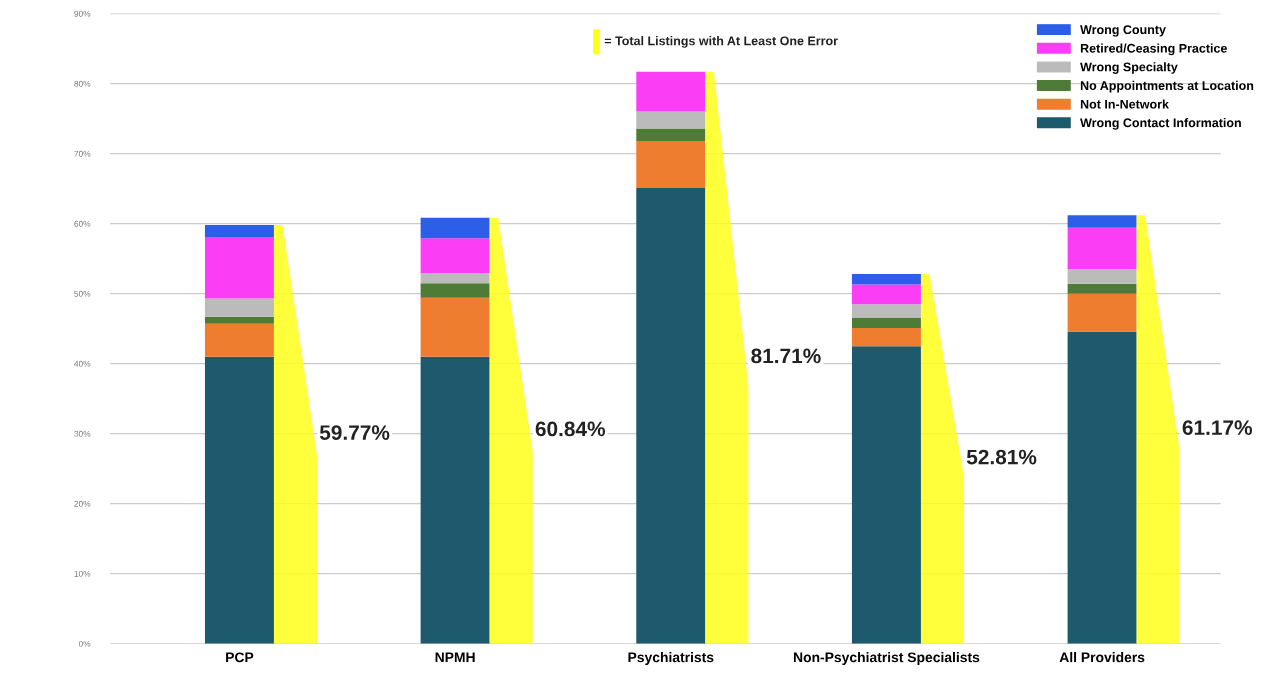 The width and height of the screenshot is (1265, 679). Describe the element at coordinates (455, 657) in the screenshot. I see `x-tick-label: NPMH` at that location.